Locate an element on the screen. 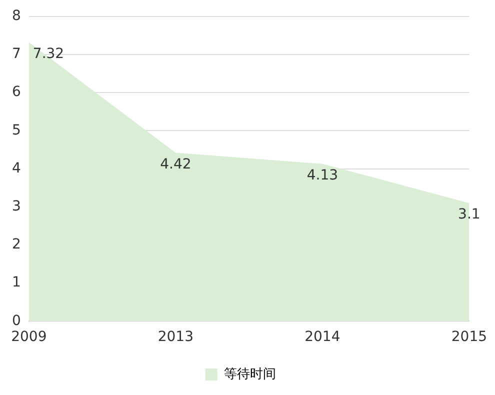  data-label: 4.42 is located at coordinates (176, 164).